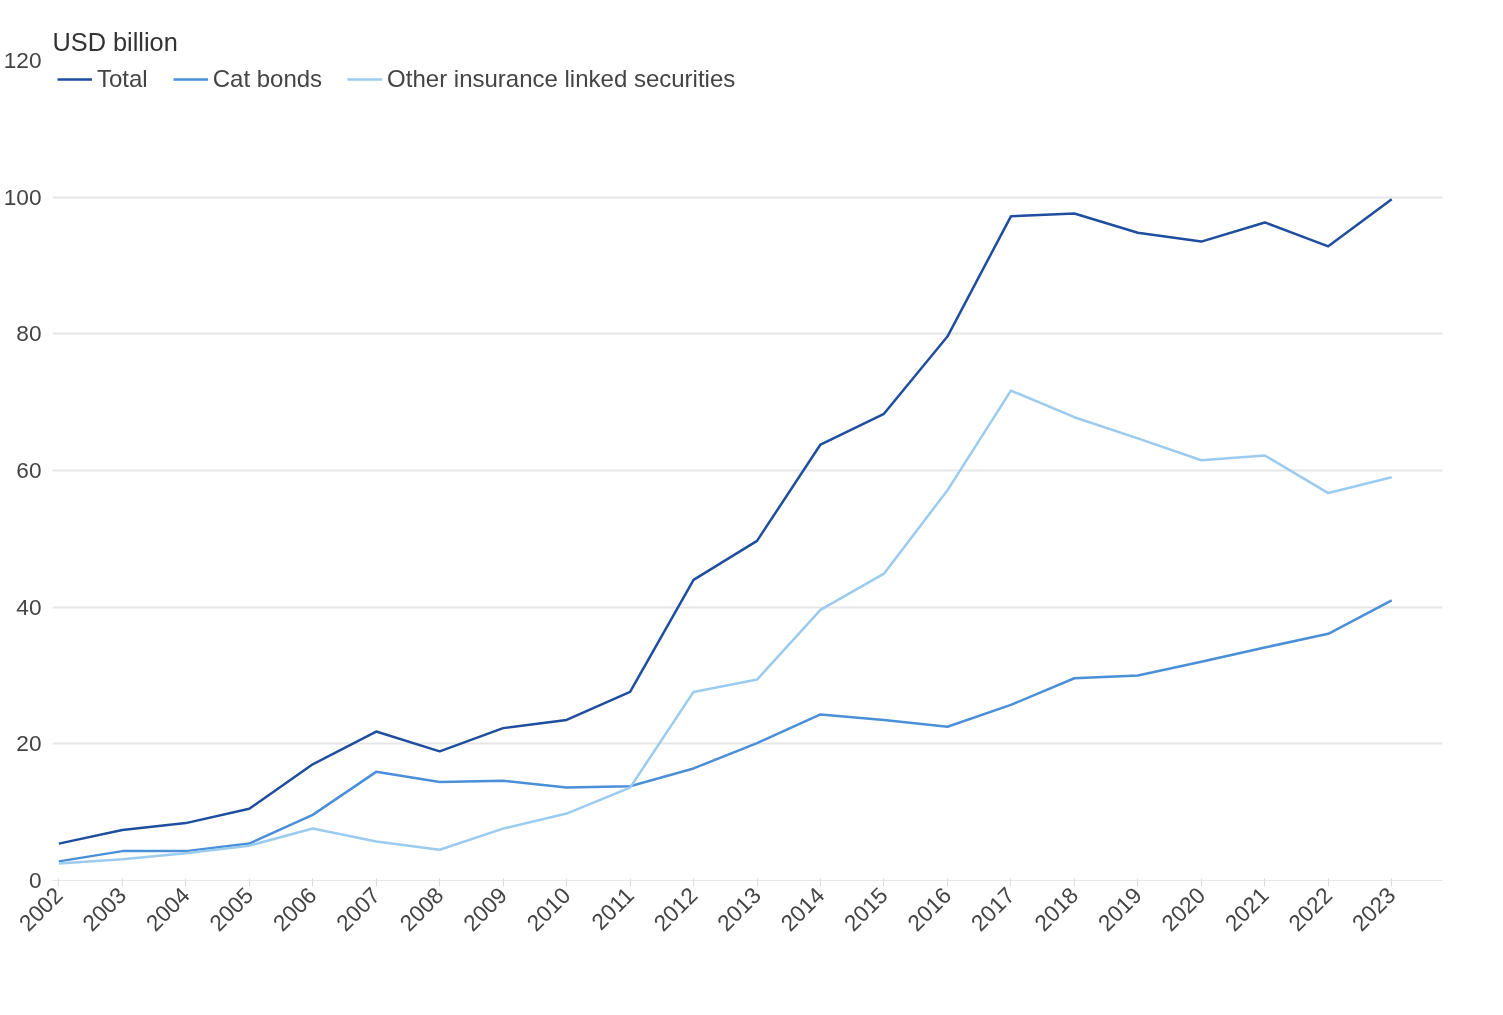 The image size is (1503, 1015). Describe the element at coordinates (35, 880) in the screenshot. I see `y-tick-label: 0` at that location.